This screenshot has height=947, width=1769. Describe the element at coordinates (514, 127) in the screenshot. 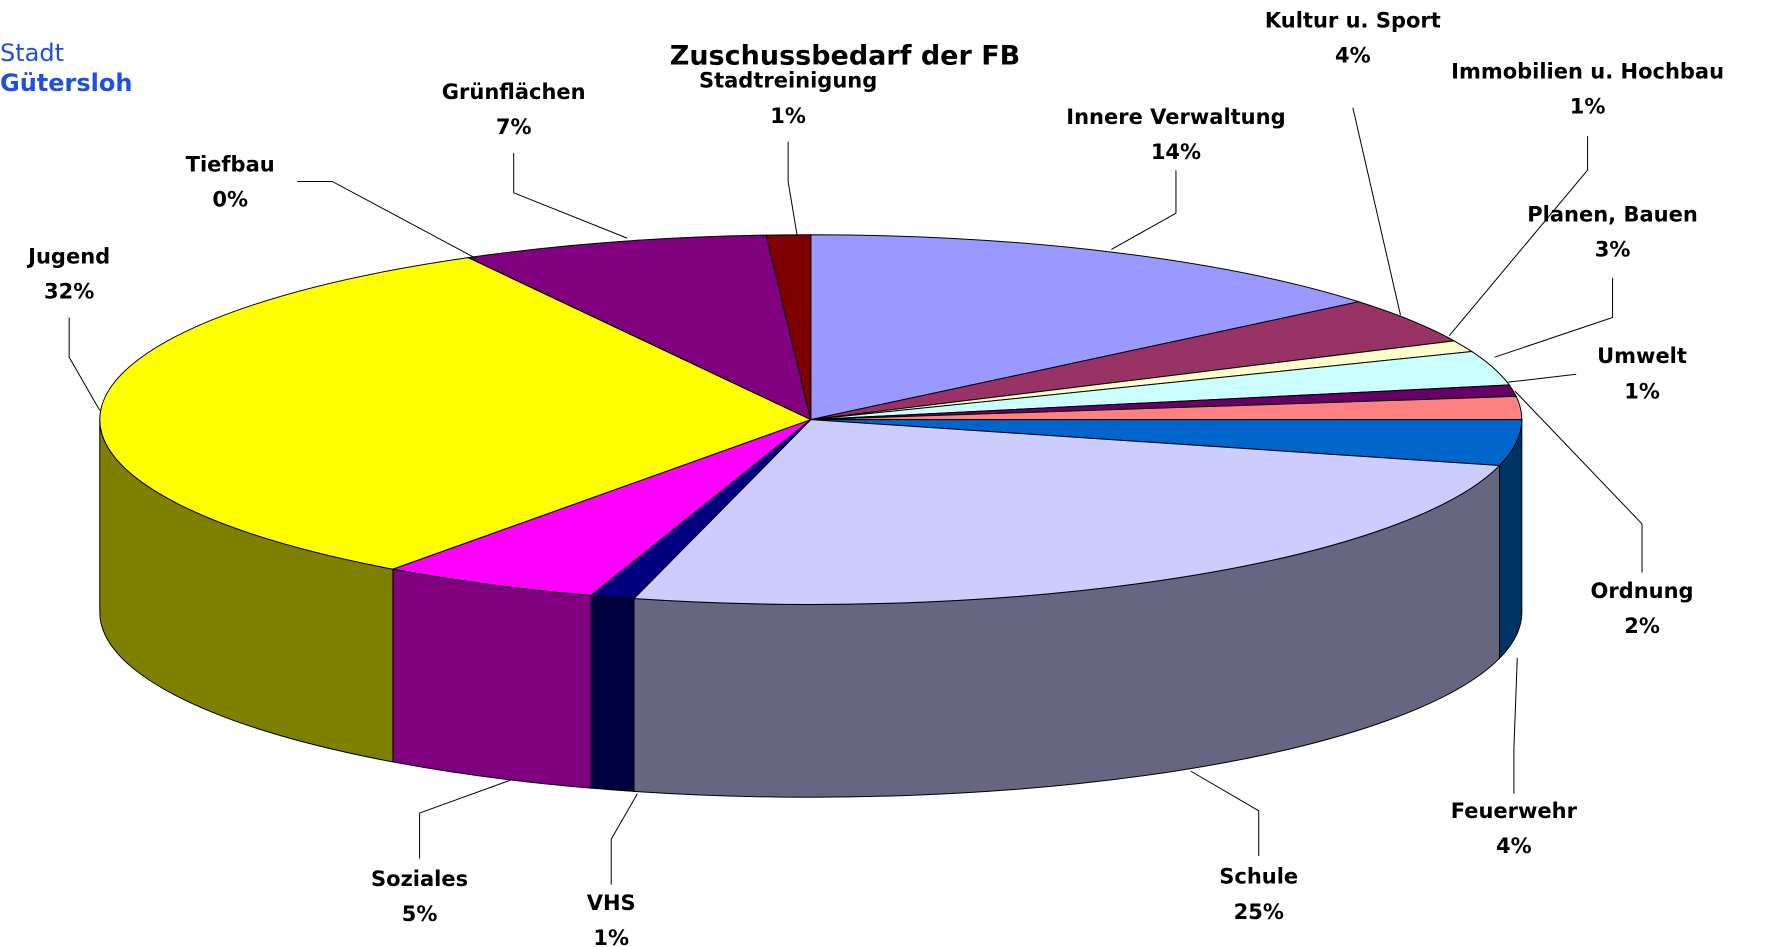

I see `slice-percent: 7%` at that location.